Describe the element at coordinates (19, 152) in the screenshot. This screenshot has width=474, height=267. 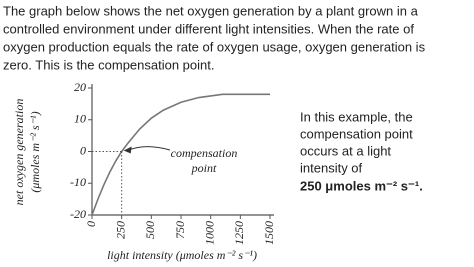
I see `y-axis-label: net oxygen generation` at that location.